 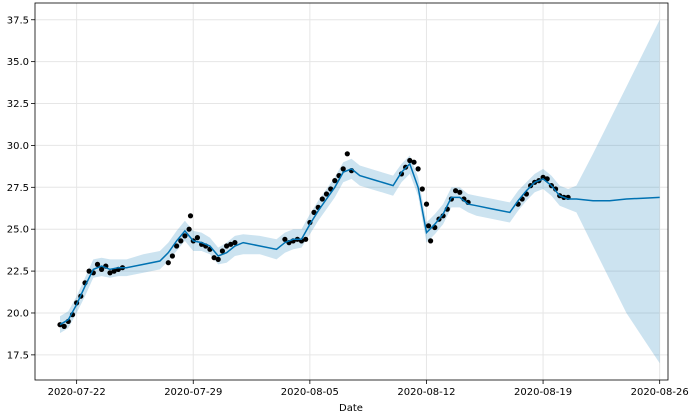 I want to click on y-tick-label: 20.0, so click(x=18, y=313).